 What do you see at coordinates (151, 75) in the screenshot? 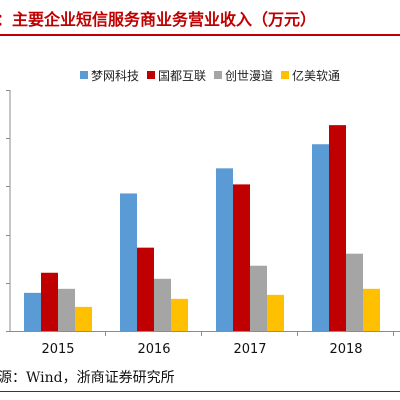
I see `legend-swatch-guodu` at bounding box center [151, 75].